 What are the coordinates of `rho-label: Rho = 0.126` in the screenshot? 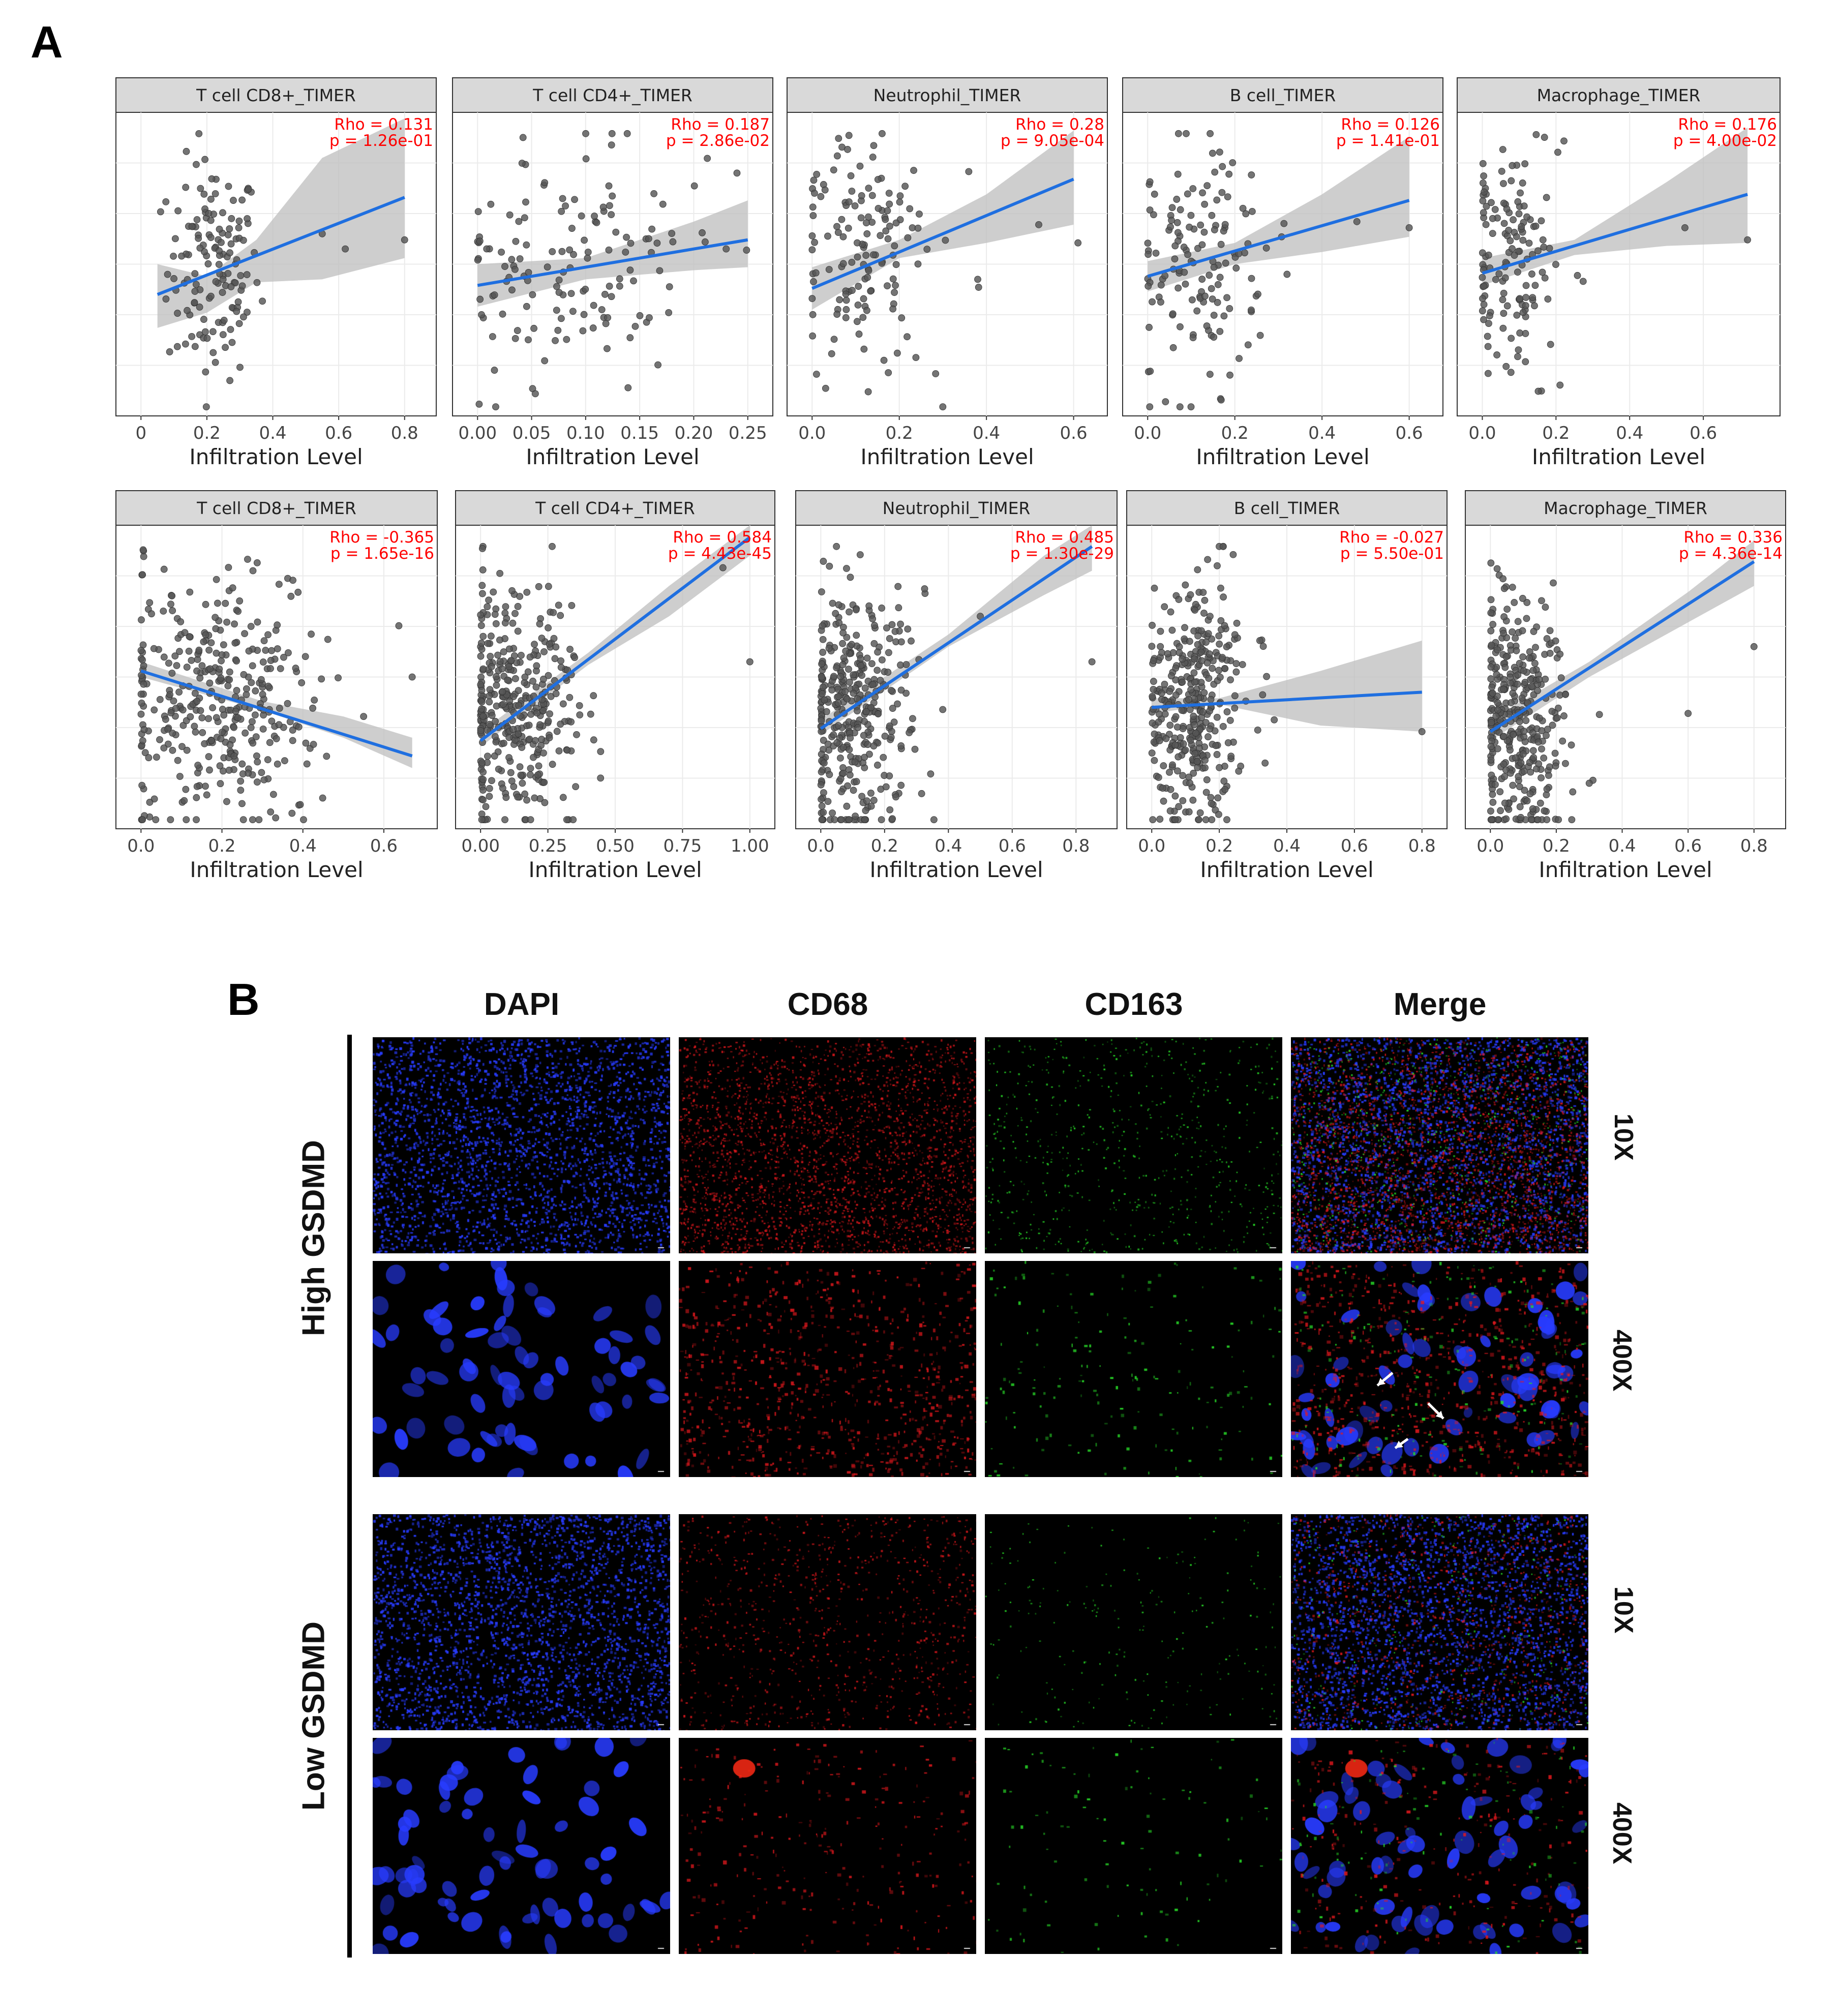 It's located at (1390, 124).